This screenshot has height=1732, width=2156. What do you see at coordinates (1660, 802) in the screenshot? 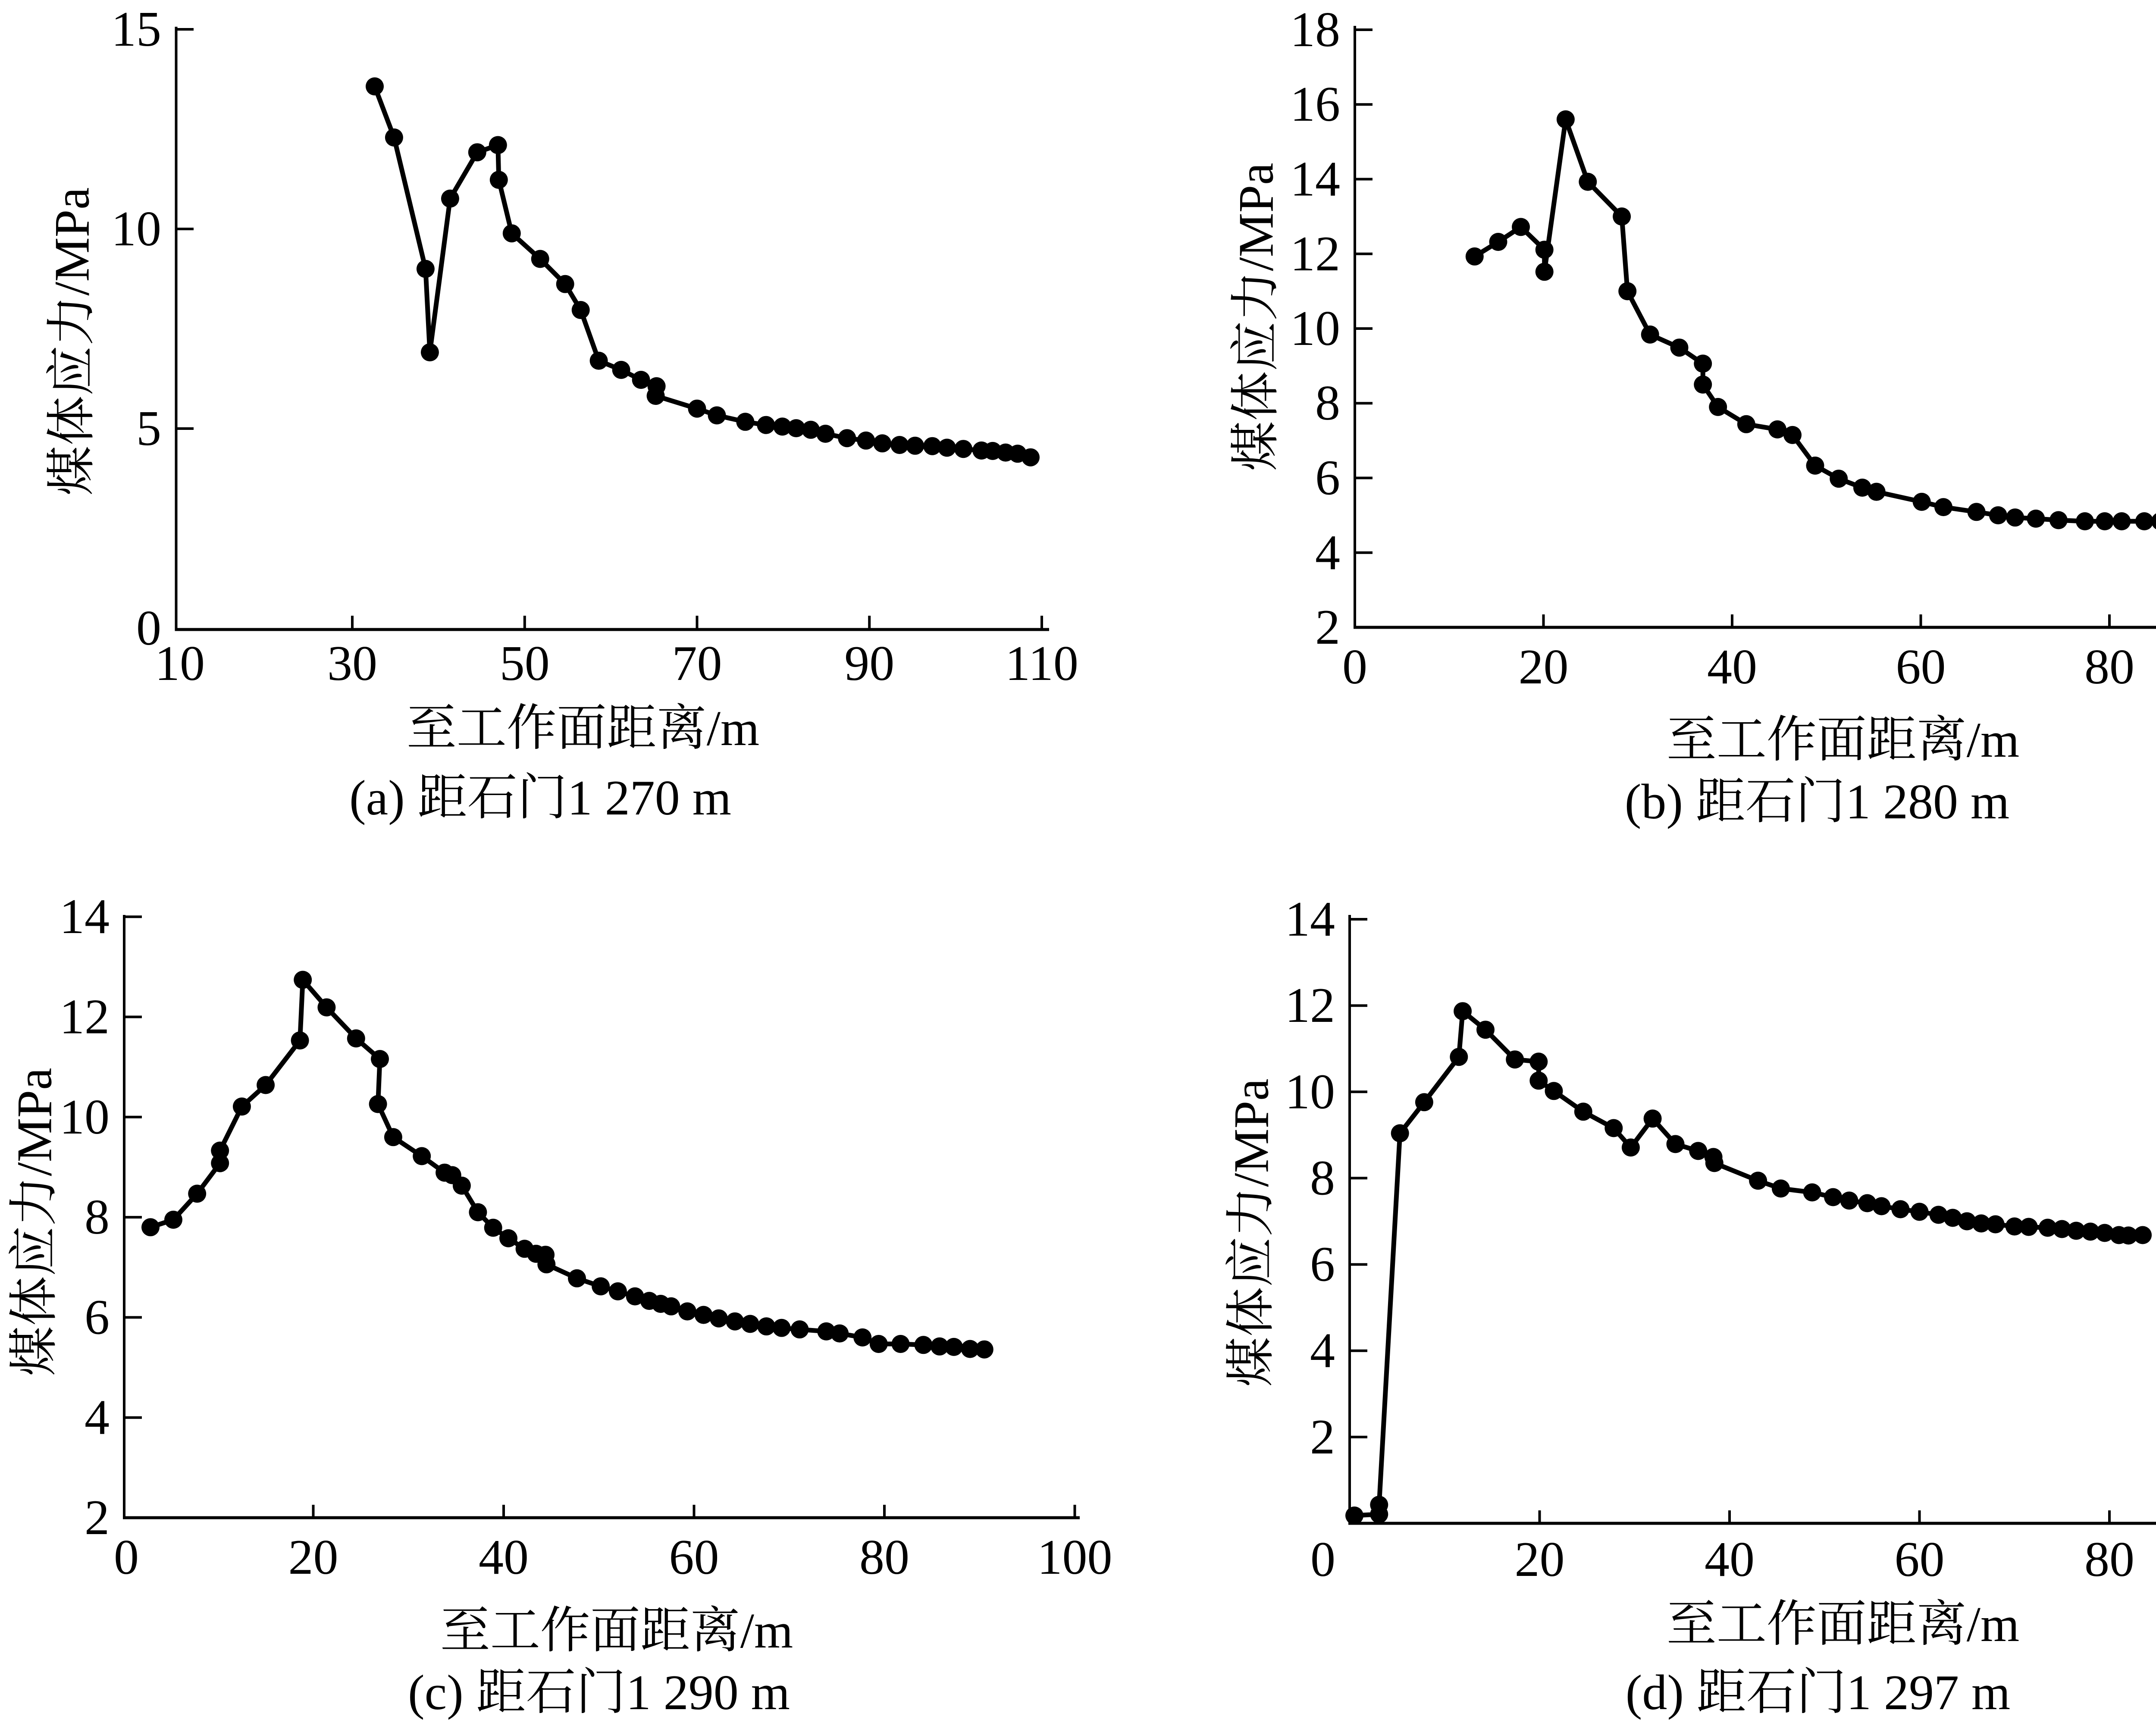
I see `svg-text: (b)` at bounding box center [1660, 802].